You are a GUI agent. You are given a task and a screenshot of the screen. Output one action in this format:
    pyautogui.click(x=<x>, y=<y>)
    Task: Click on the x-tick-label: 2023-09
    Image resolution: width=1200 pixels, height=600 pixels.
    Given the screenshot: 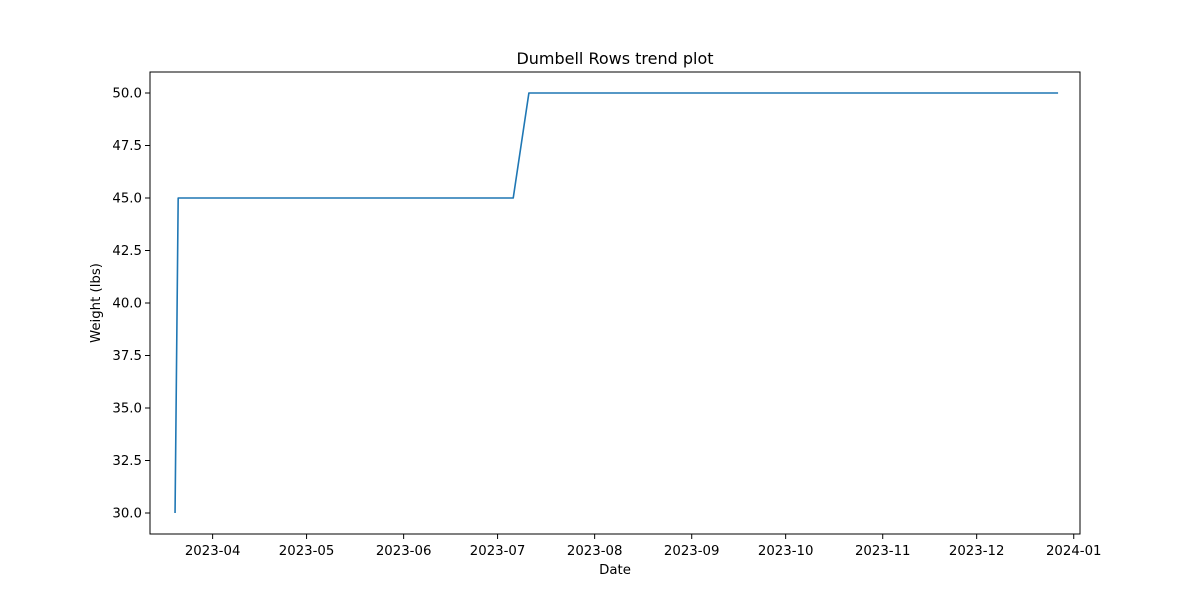 What is the action you would take?
    pyautogui.click(x=692, y=551)
    